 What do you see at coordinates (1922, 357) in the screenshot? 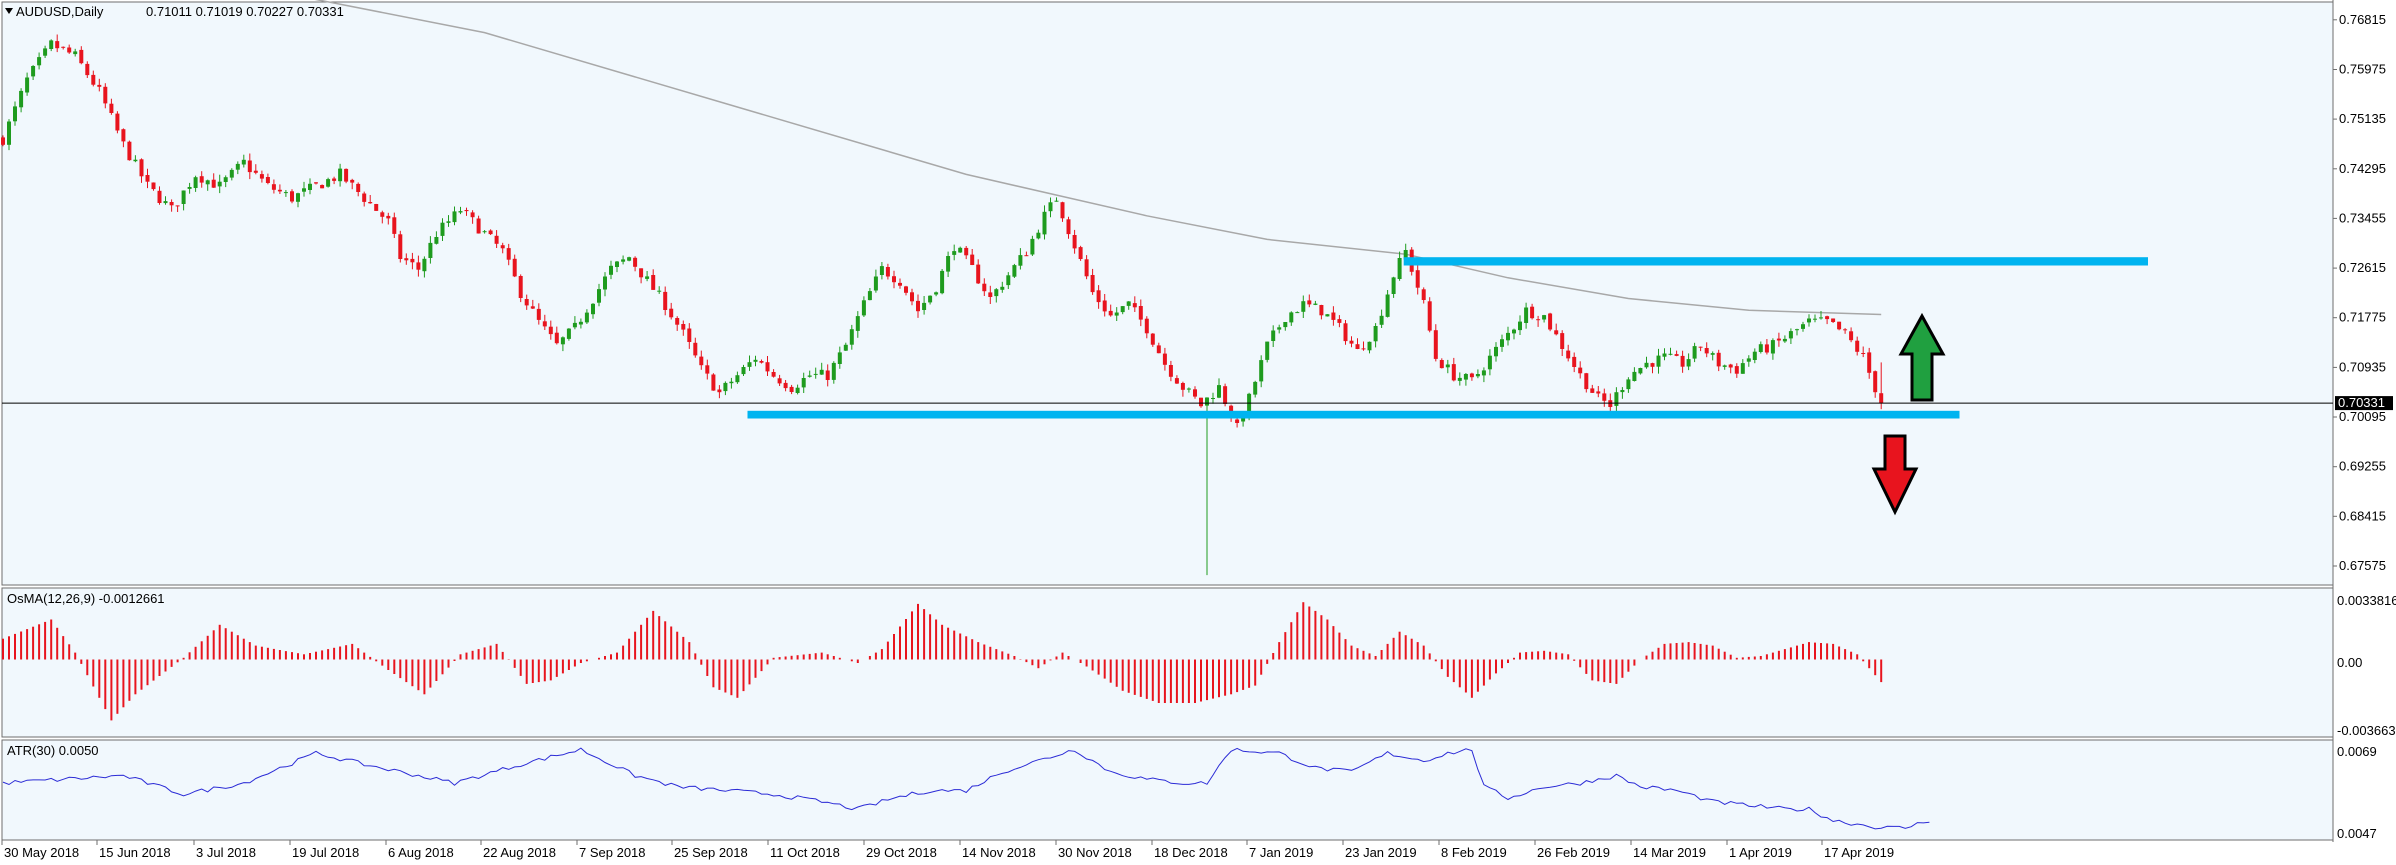
I see `arrow-up-icon` at bounding box center [1922, 357].